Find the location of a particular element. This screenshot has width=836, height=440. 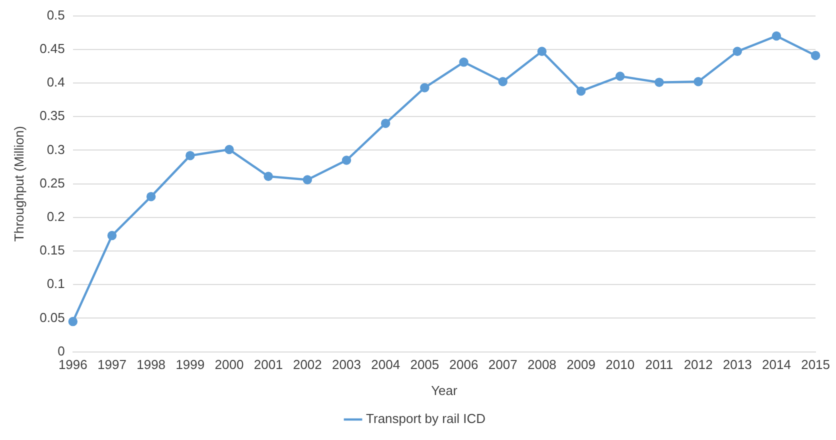

x-tick-label: 2001 is located at coordinates (268, 364).